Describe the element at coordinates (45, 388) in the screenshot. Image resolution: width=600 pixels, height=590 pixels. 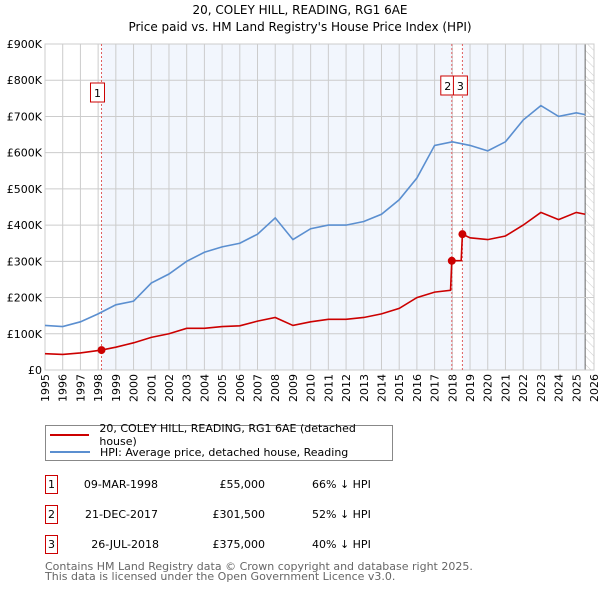
I see `x-tick-label: 1995` at that location.